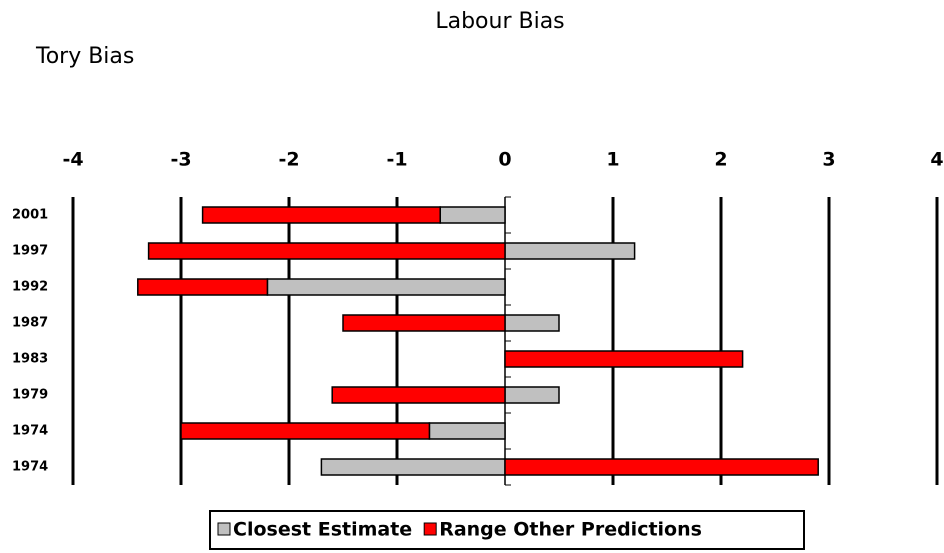 The width and height of the screenshot is (944, 553). What do you see at coordinates (396, 160) in the screenshot?
I see `x-tick-label: -1` at bounding box center [396, 160].